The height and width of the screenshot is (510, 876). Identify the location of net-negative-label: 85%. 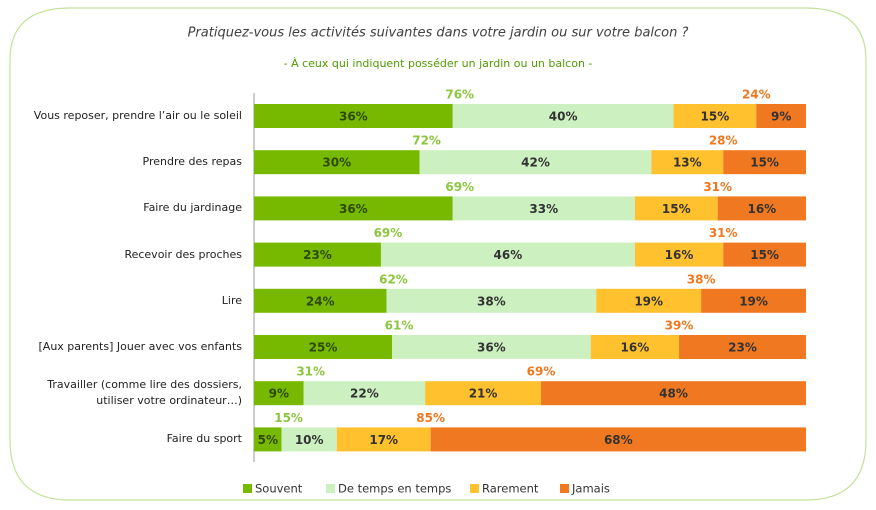
(430, 418).